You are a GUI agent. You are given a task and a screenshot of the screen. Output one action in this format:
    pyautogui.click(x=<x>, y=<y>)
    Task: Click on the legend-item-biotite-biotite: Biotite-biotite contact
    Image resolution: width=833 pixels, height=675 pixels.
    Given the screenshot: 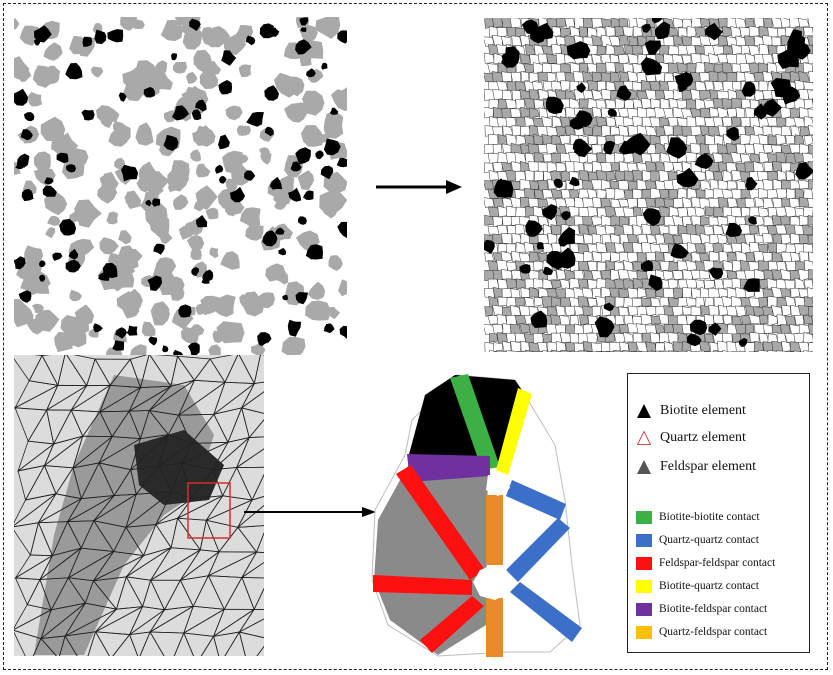 What is the action you would take?
    pyautogui.click(x=698, y=517)
    